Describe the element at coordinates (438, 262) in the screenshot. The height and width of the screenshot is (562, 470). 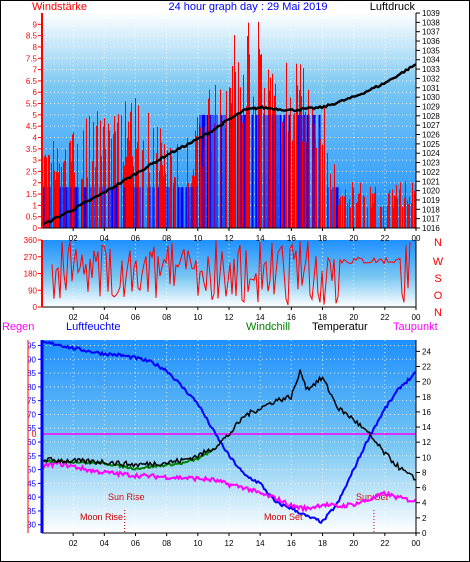
I see `direction-letter: W` at that location.